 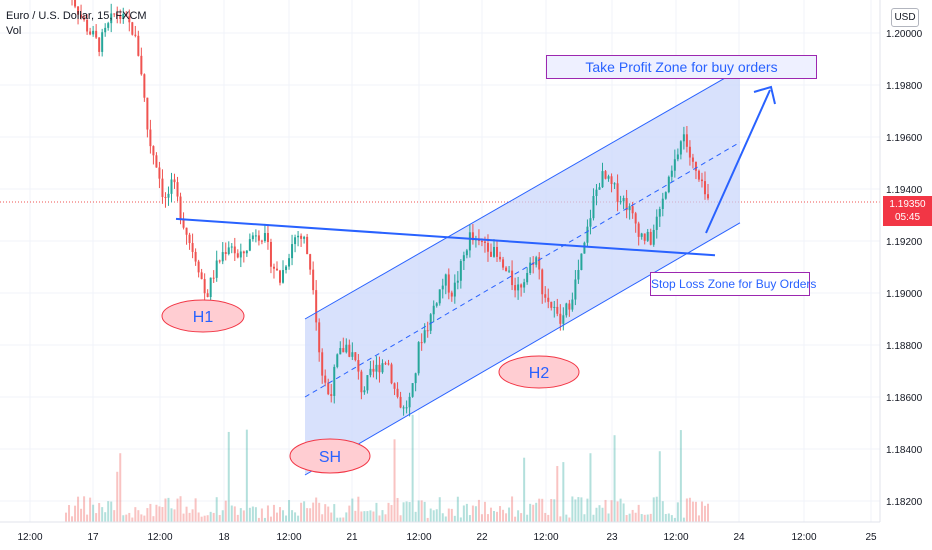 What do you see at coordinates (370, 386) in the screenshot?
I see `pivot-ellipses: H1 H2 SH` at bounding box center [370, 386].